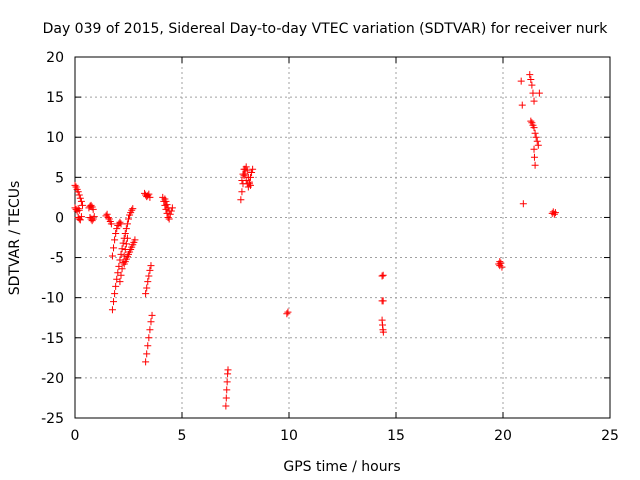 Image resolution: width=640 pixels, height=480 pixels. I want to click on y-axis-label: SDTVAR / TECUs, so click(15, 238).